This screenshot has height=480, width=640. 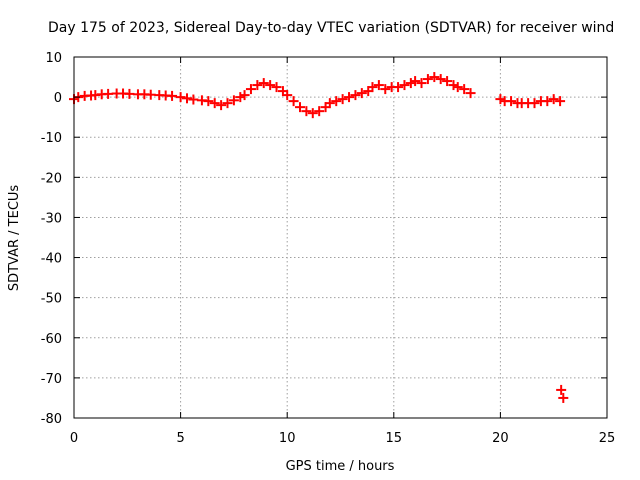 What do you see at coordinates (53, 58) in the screenshot?
I see `y-tick-label: 10` at bounding box center [53, 58].